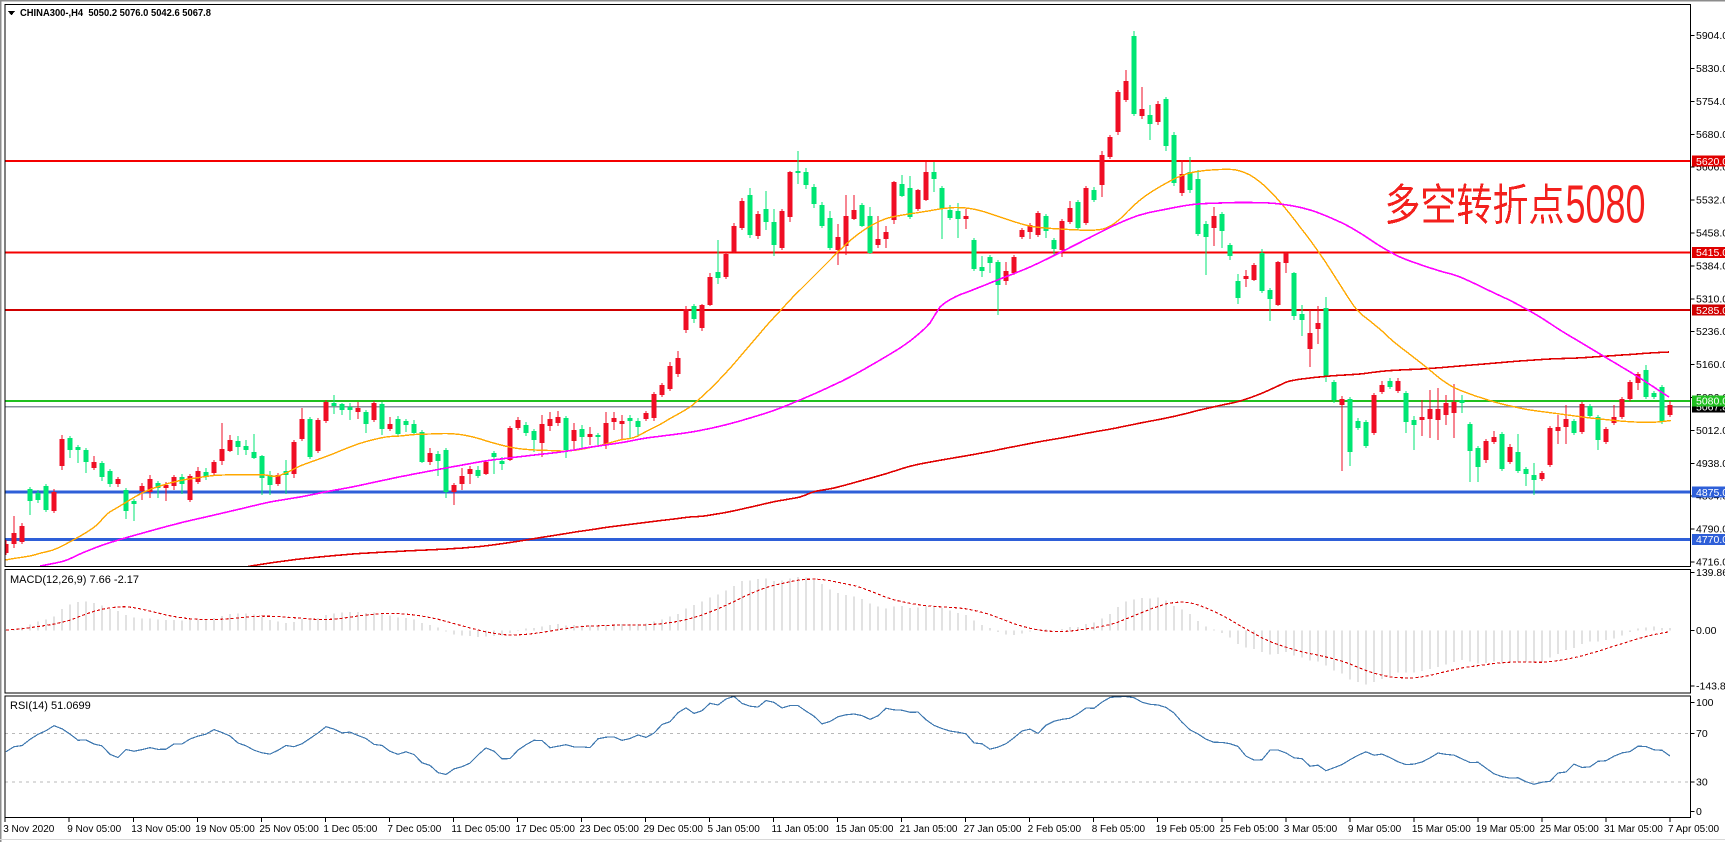  Describe the element at coordinates (480, 829) in the screenshot. I see `svg-text: 11 Dec 05:00` at that location.